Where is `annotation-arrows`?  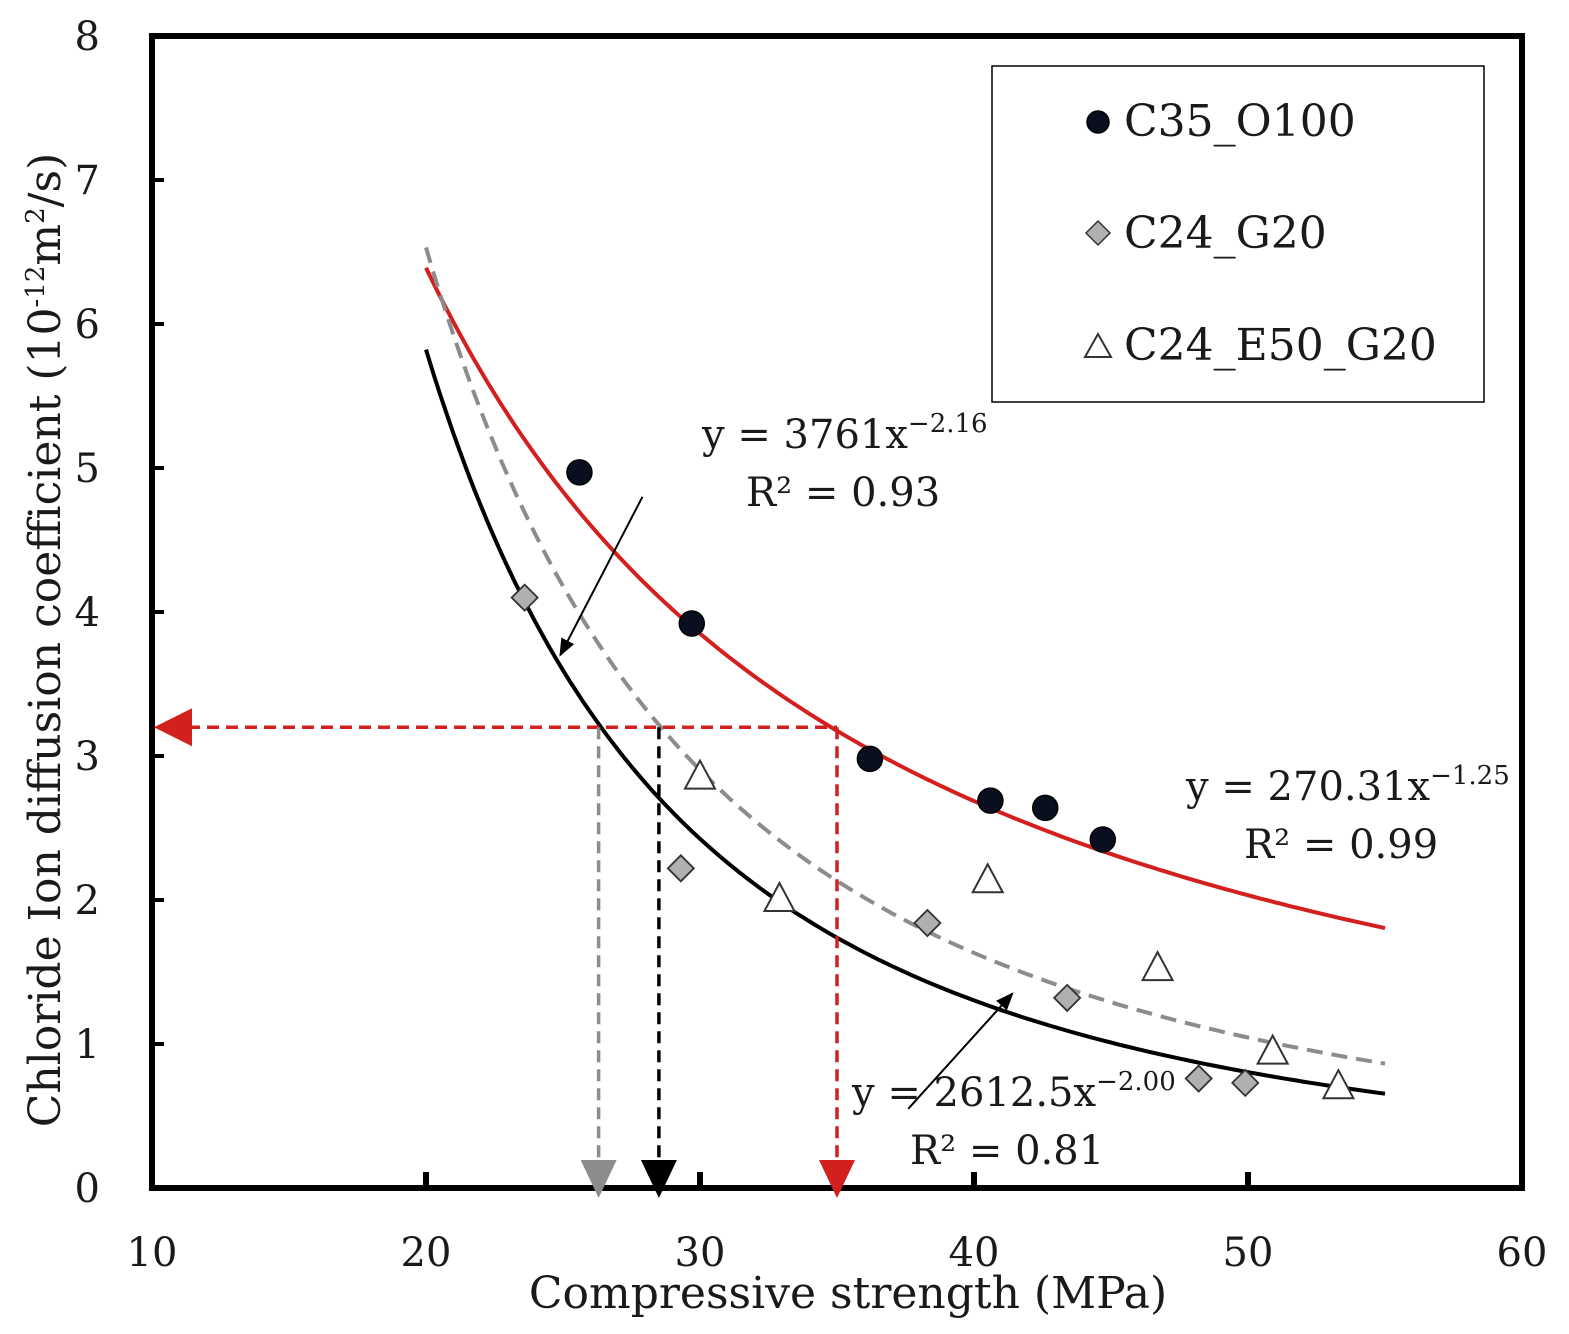
annotation-arrows is located at coordinates (786, 803).